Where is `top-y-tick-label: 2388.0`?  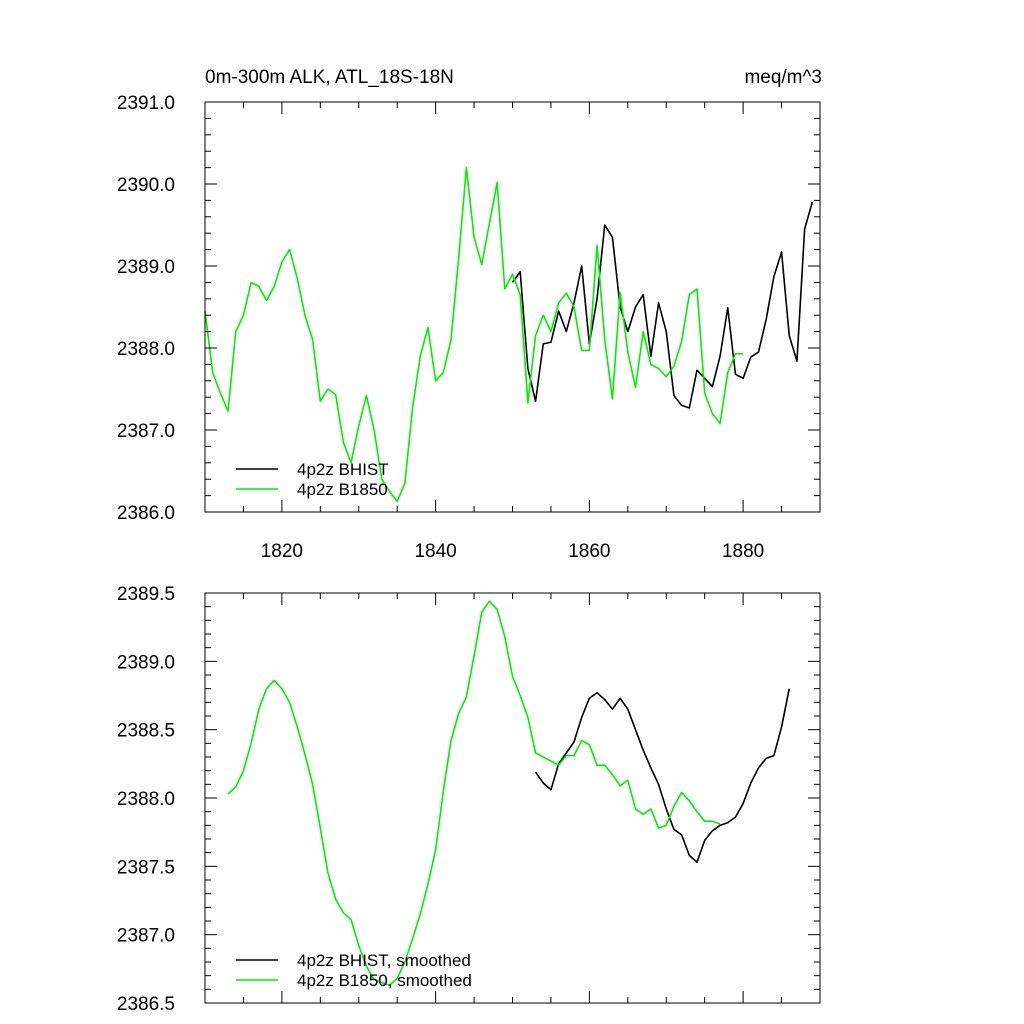
top-y-tick-label: 2388.0 is located at coordinates (146, 349).